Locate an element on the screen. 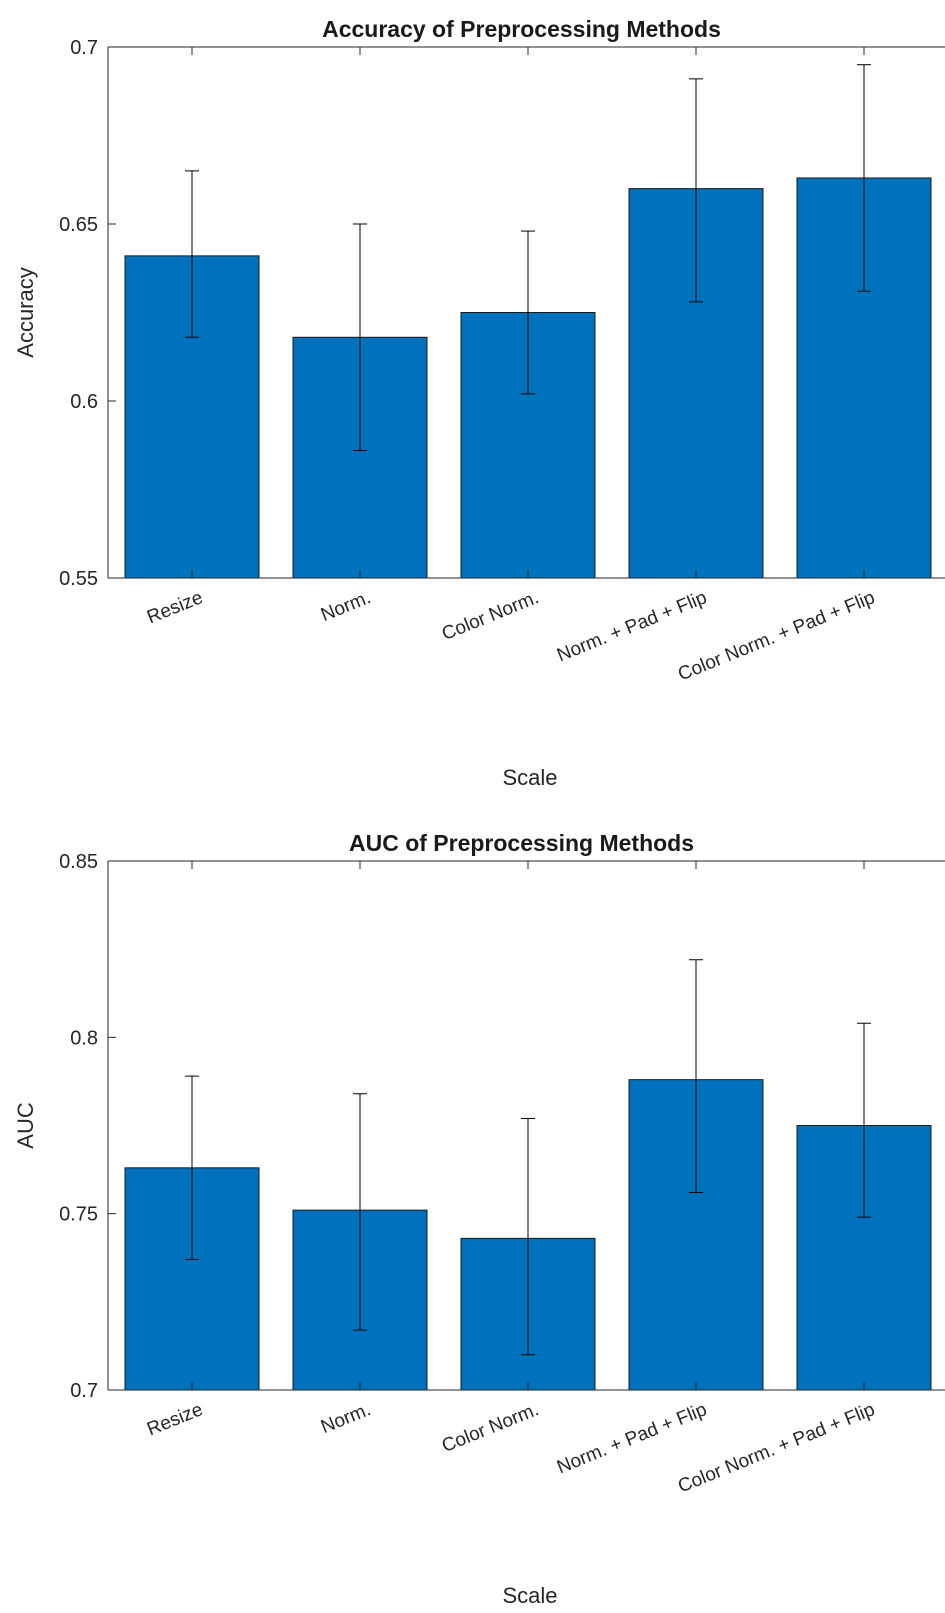 The height and width of the screenshot is (1613, 945). y-tick-label: 0.65 is located at coordinates (78, 225).